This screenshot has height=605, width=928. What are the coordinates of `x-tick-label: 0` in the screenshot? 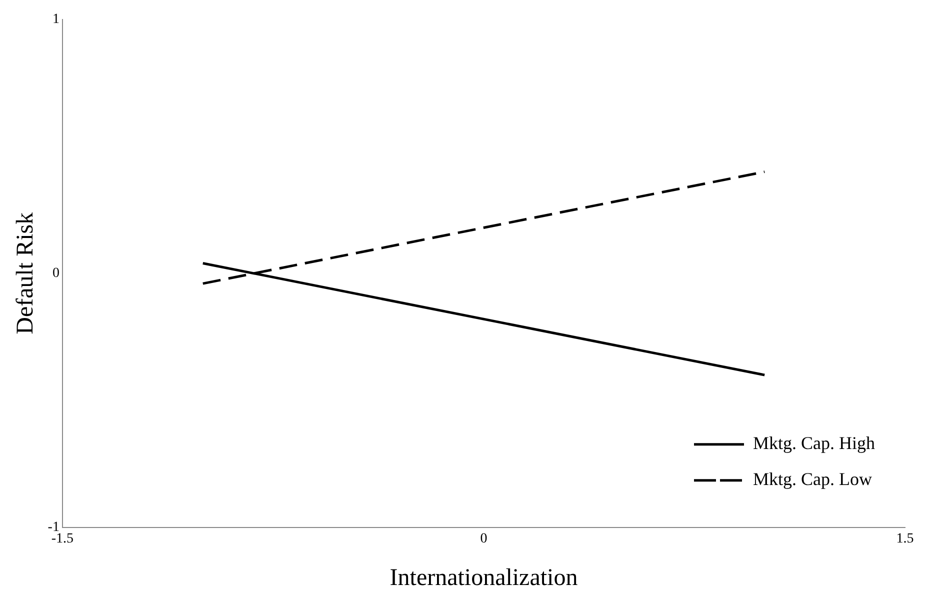 It's located at (484, 538).